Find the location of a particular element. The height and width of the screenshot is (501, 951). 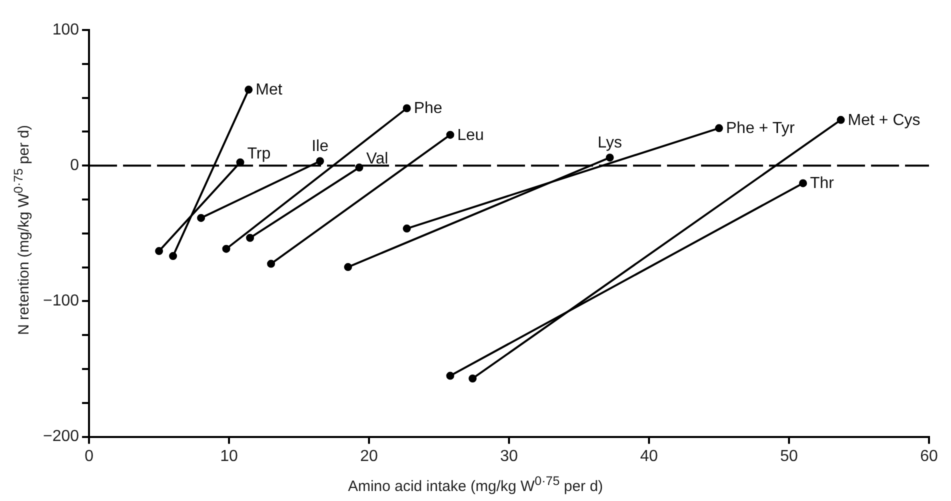

series-label: Leu is located at coordinates (470, 135).